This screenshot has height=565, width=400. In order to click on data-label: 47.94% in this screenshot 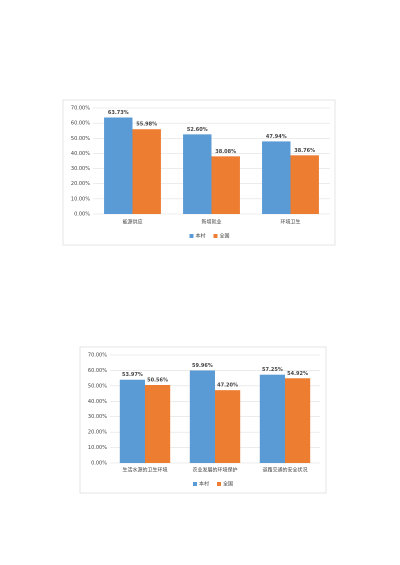, I will do `click(276, 137)`.